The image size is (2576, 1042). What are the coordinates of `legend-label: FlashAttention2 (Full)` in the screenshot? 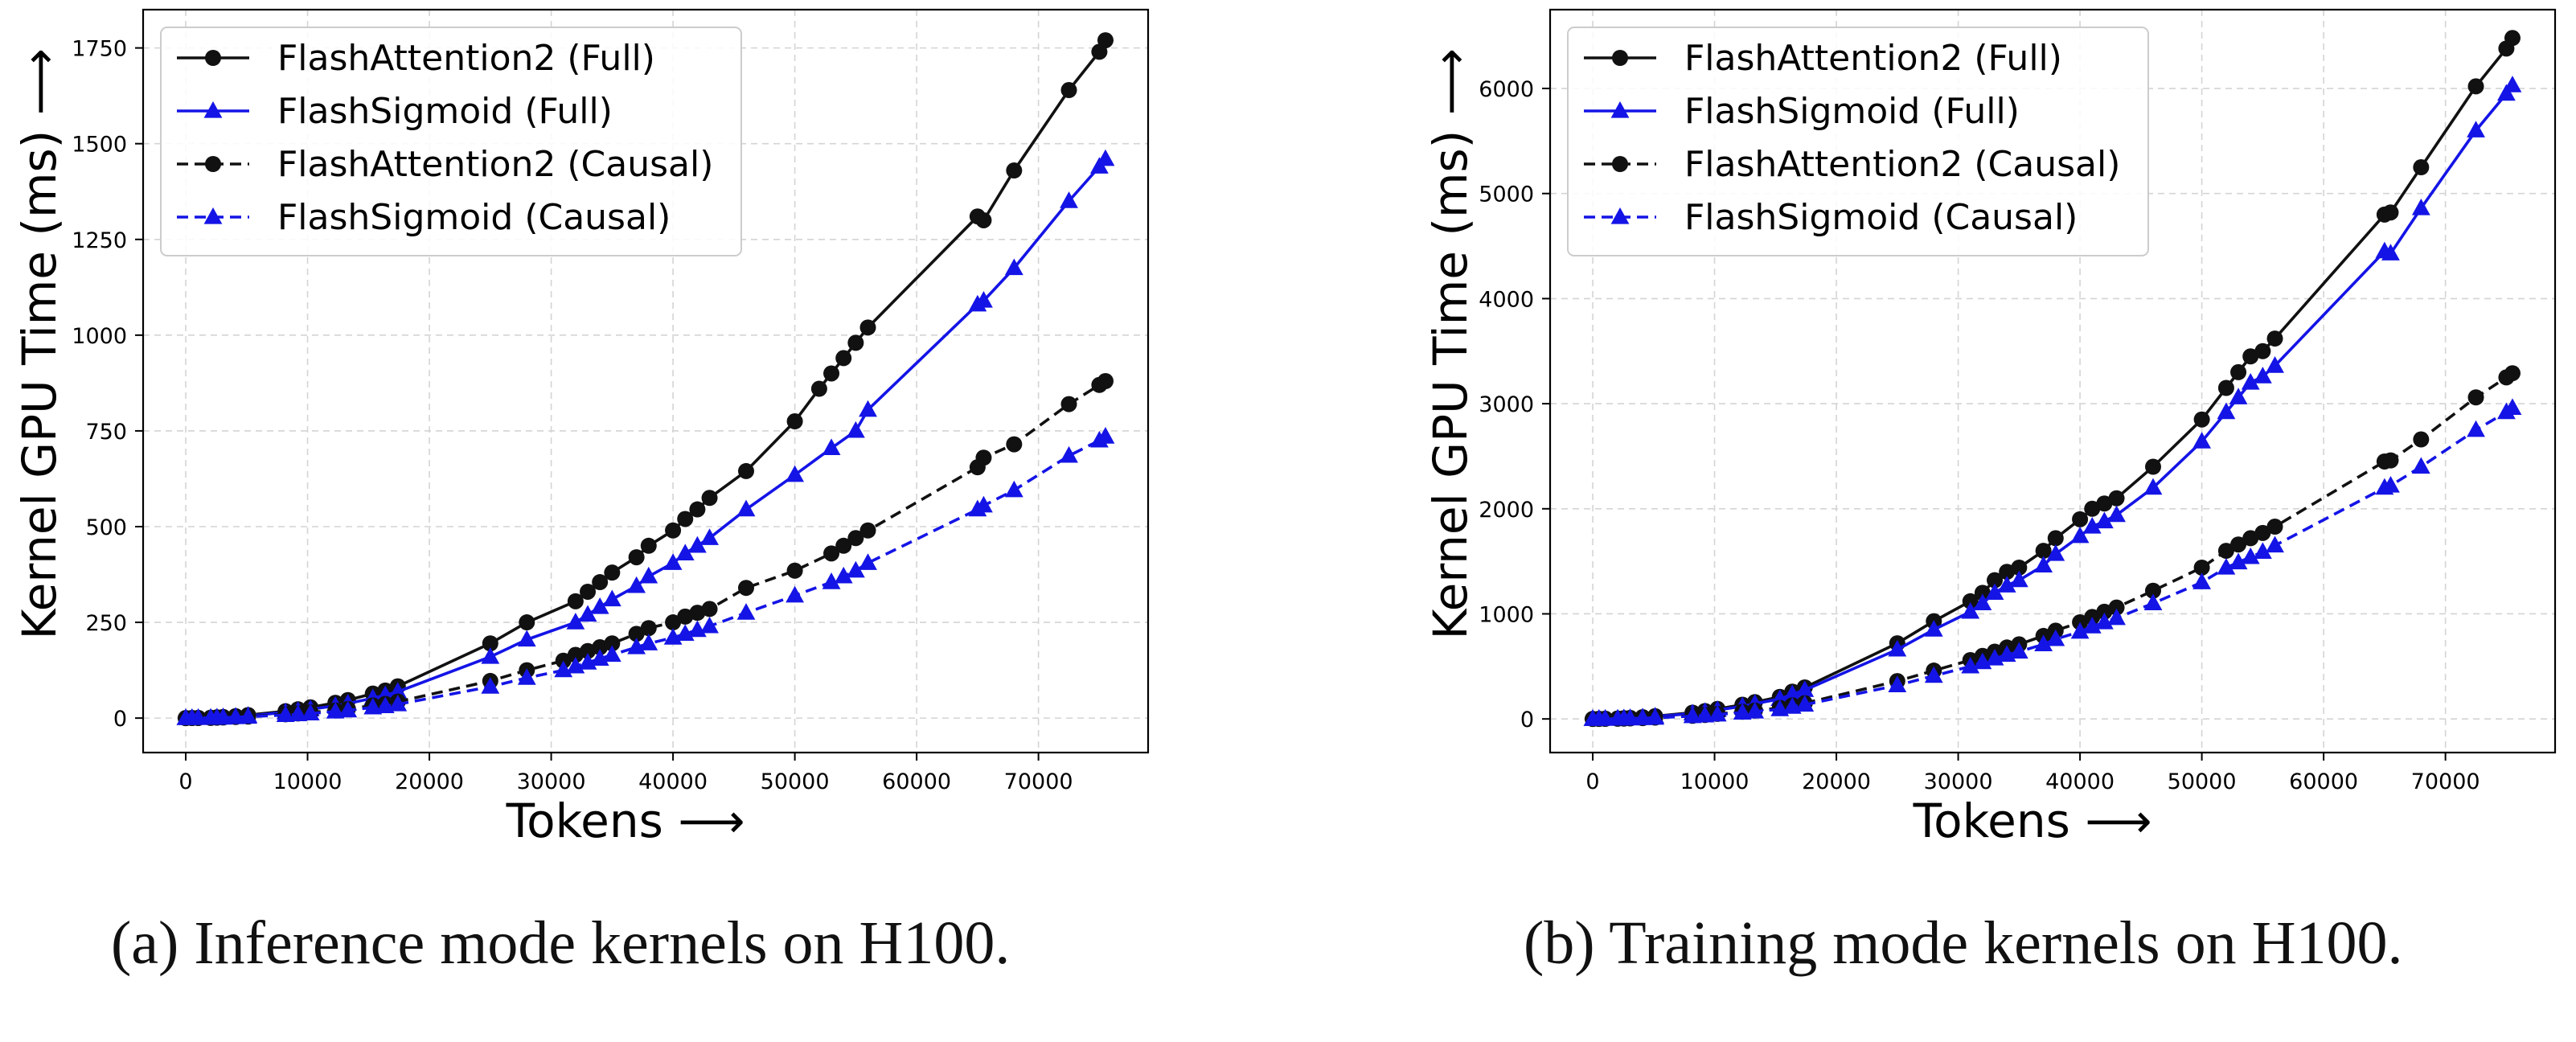 It's located at (1873, 59).